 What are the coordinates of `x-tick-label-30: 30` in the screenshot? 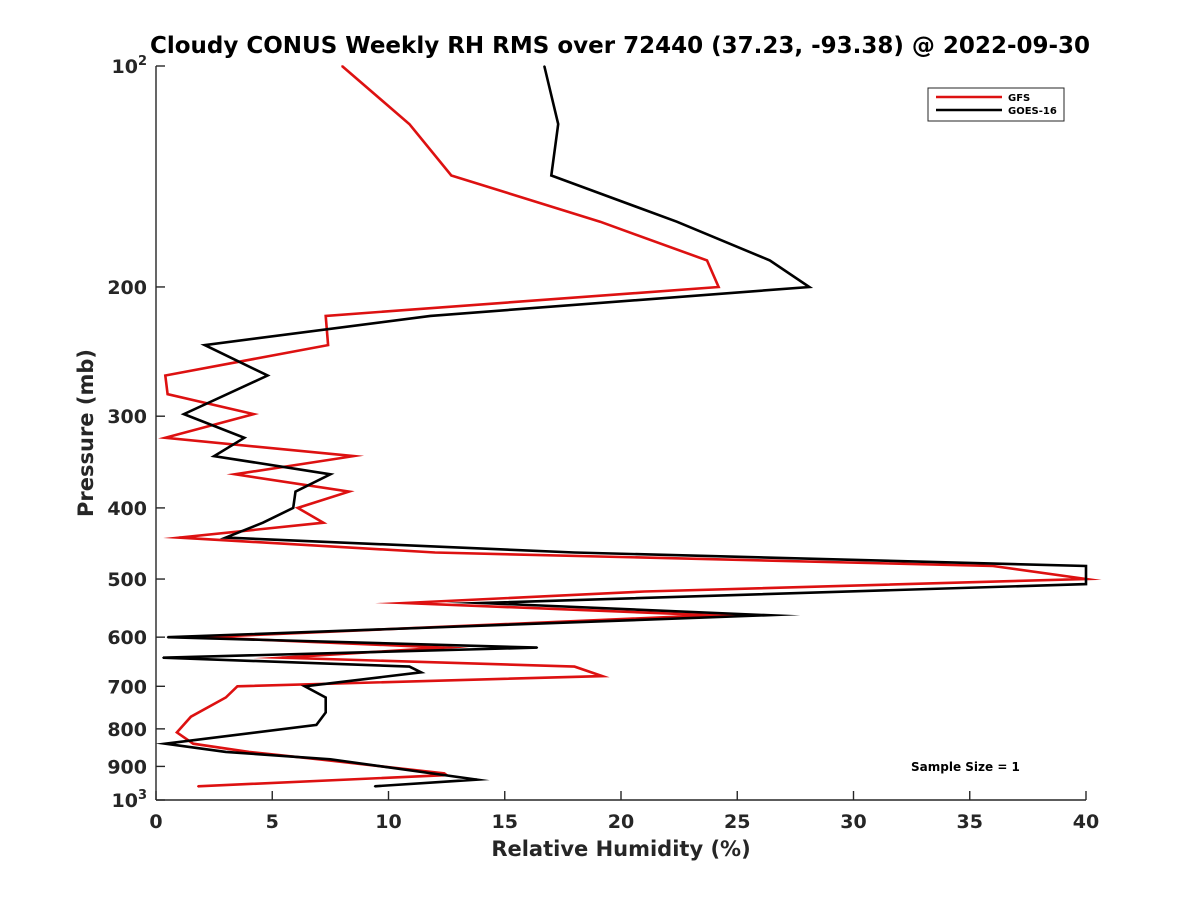 It's located at (853, 822).